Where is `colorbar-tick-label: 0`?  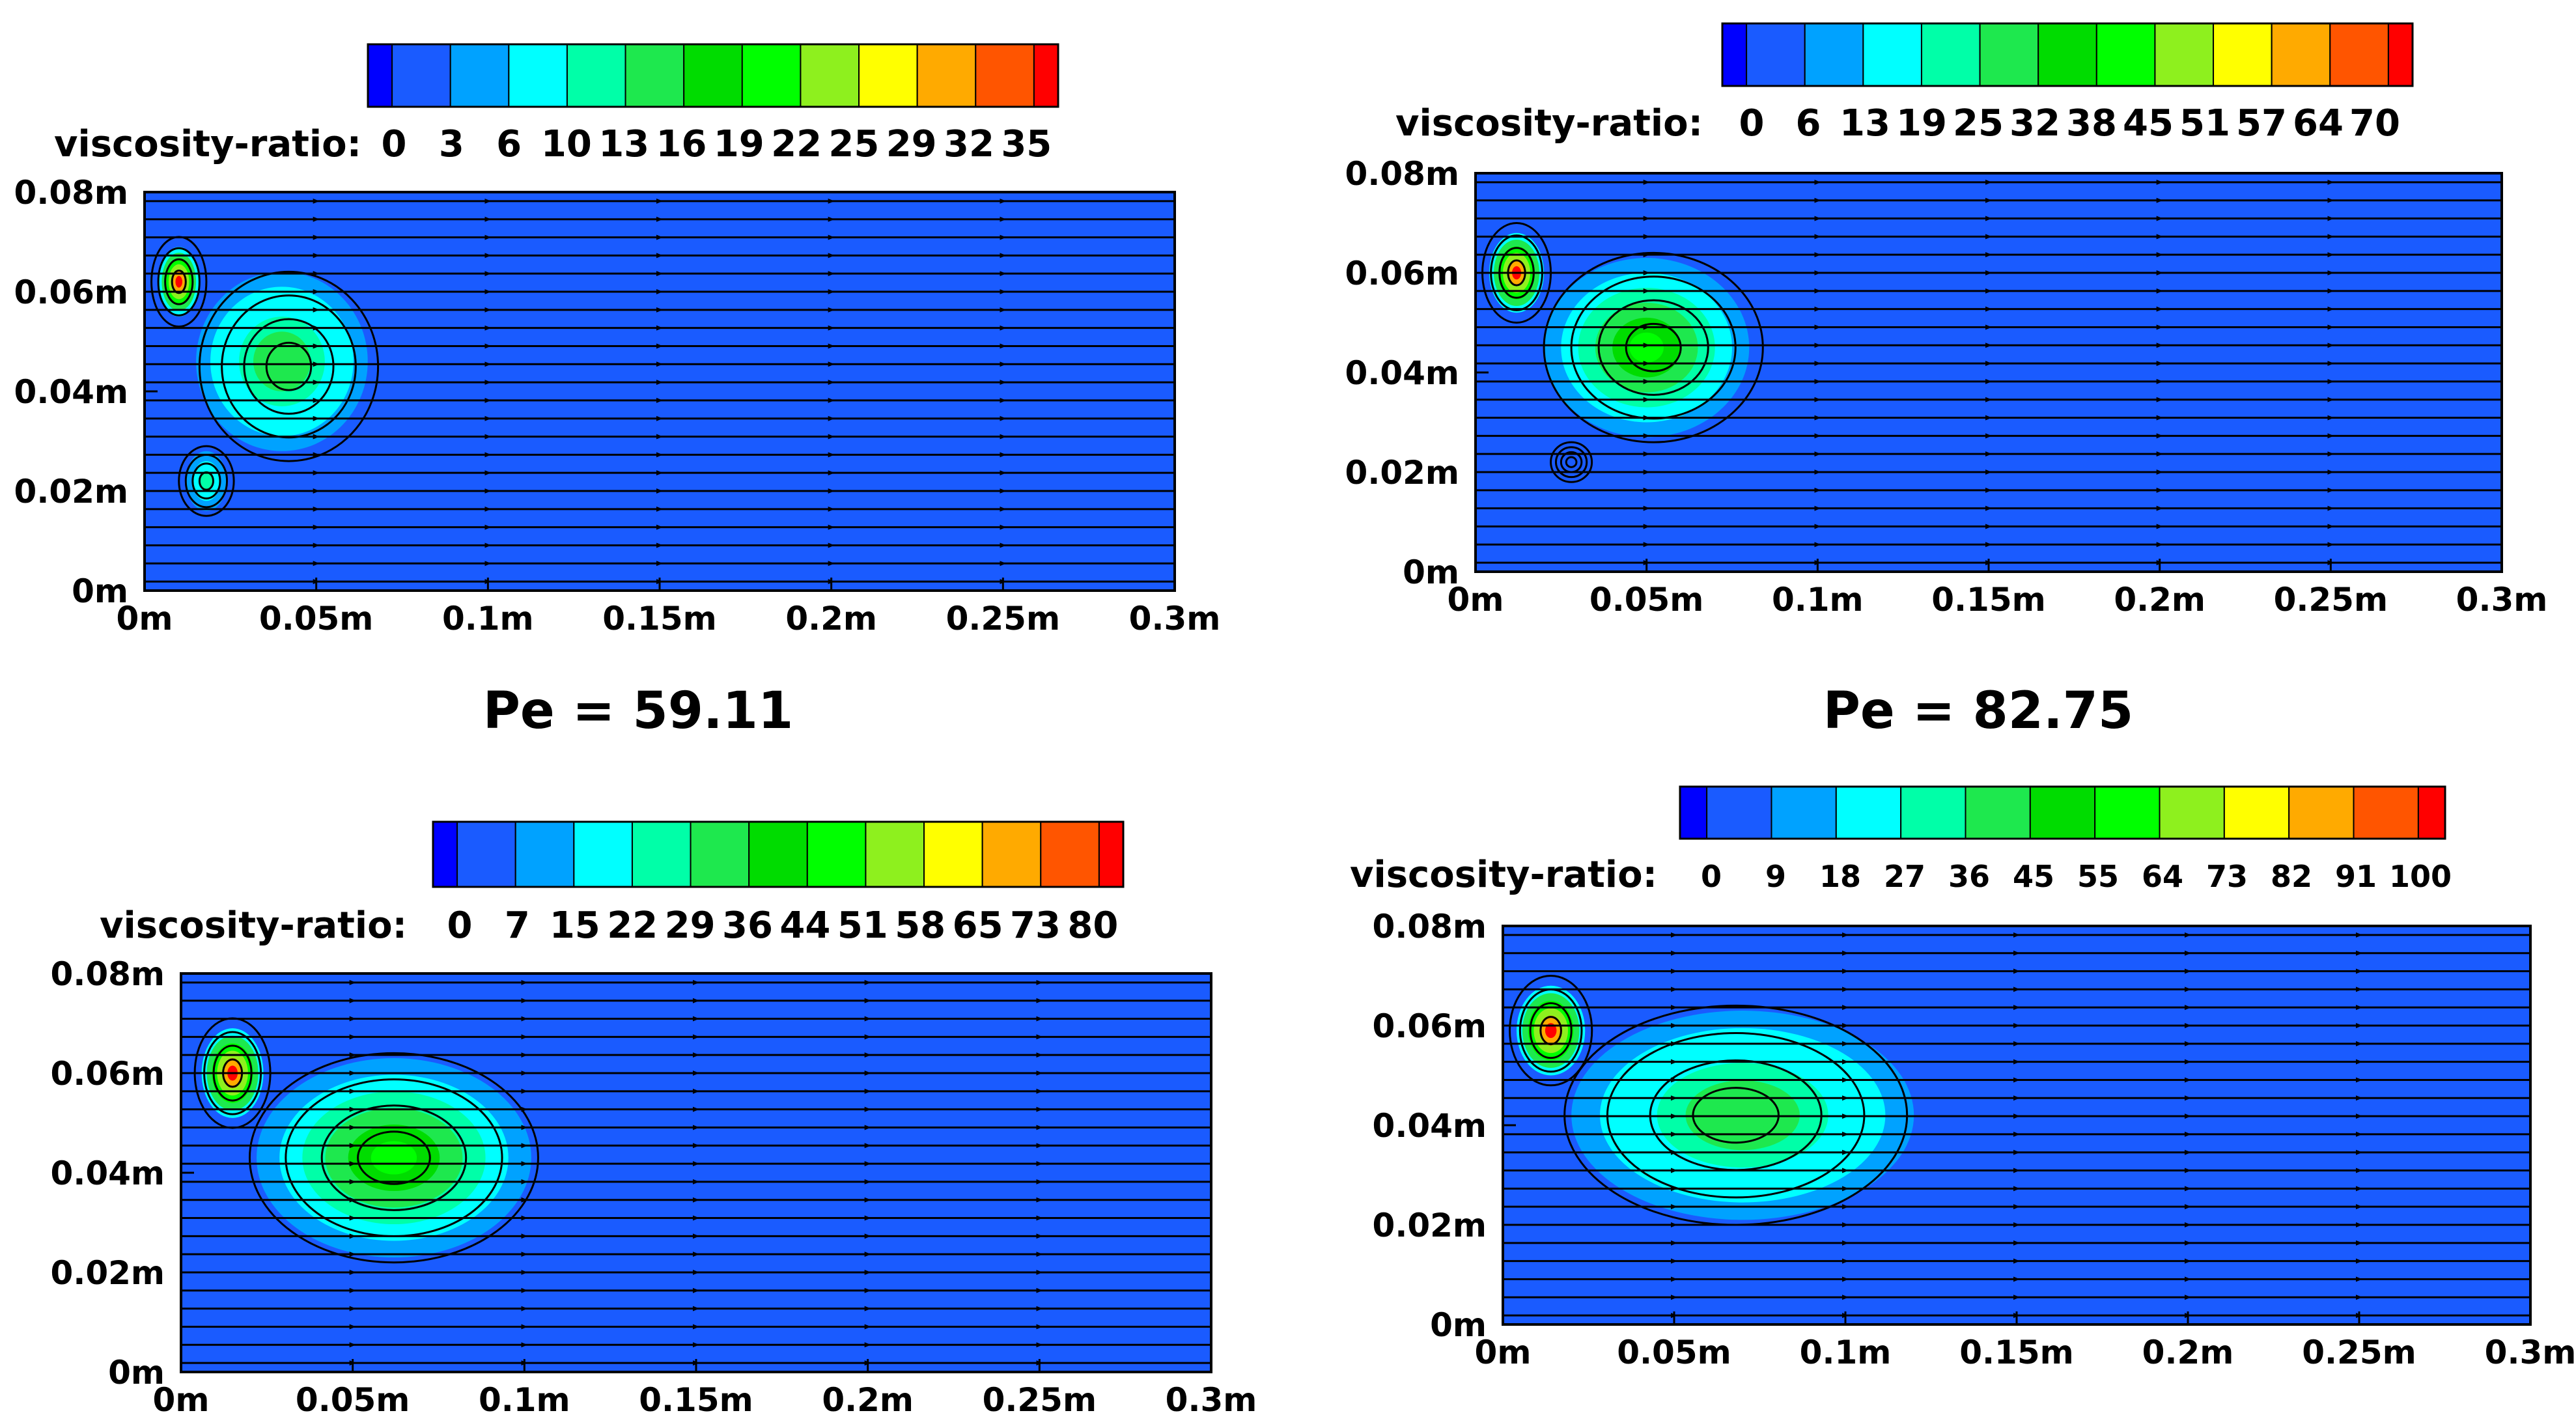 colorbar-tick-label: 0 is located at coordinates (395, 144).